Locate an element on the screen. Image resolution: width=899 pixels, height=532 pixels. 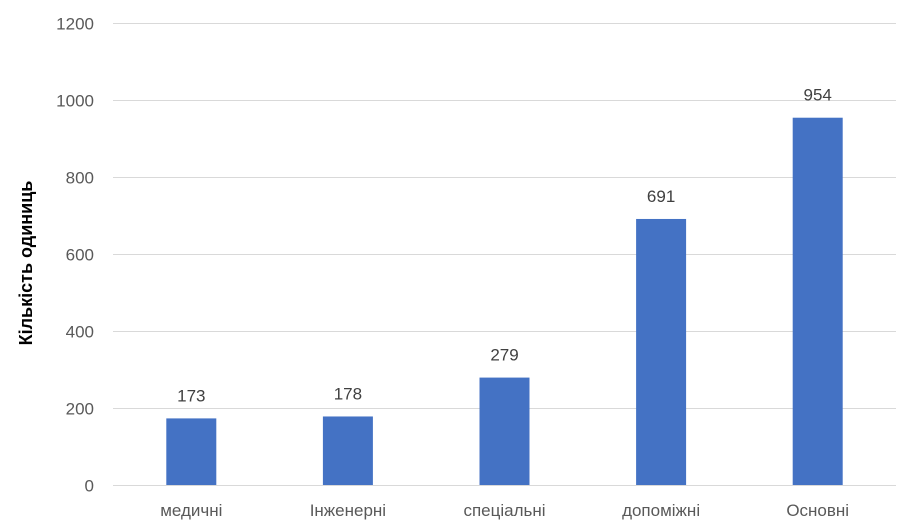
y-tick-label: 600 is located at coordinates (80, 255).